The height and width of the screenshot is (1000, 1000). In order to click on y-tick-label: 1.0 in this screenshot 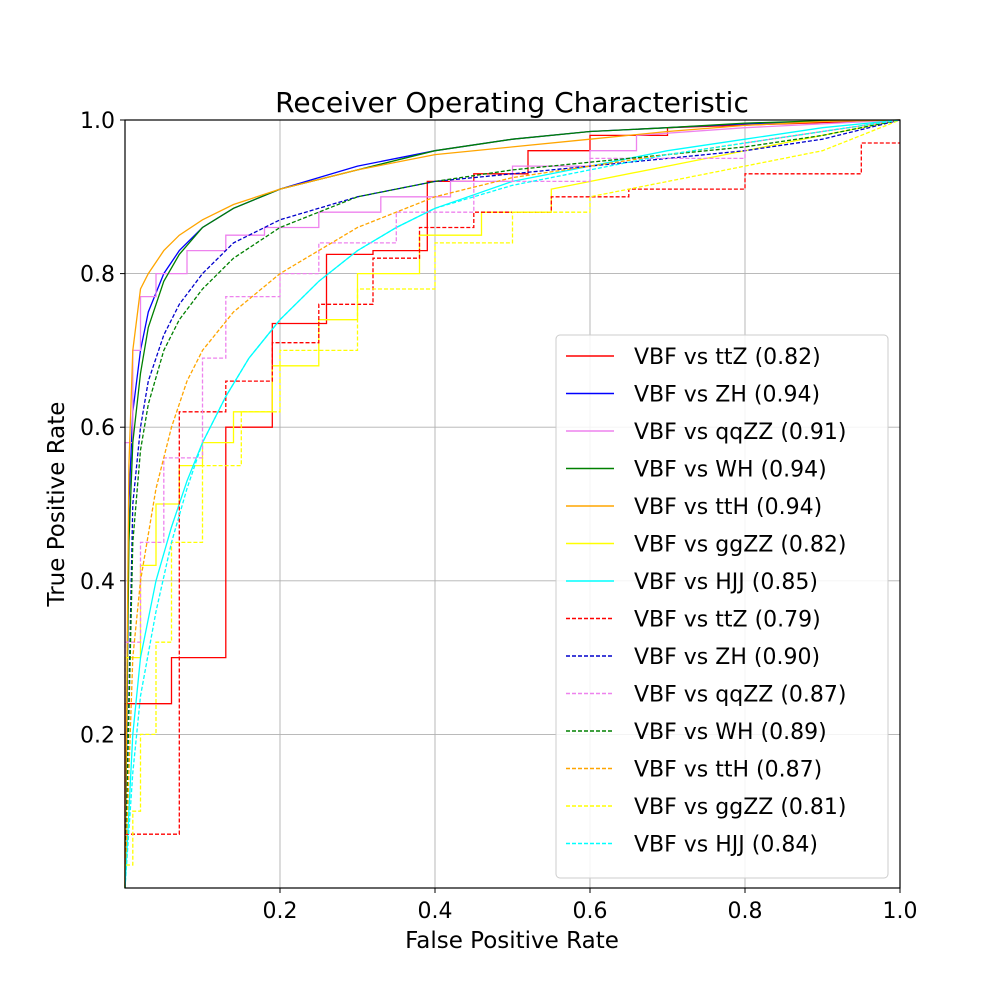, I will do `click(97, 121)`.